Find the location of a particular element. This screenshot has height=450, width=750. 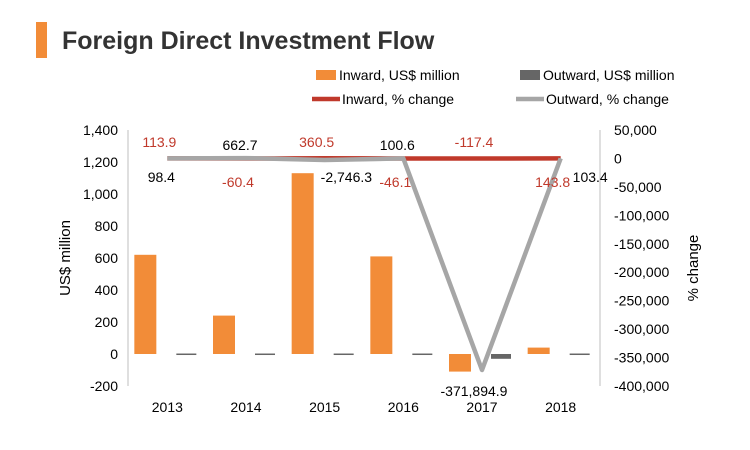

y2-tick-label: -150,000 is located at coordinates (641, 244).